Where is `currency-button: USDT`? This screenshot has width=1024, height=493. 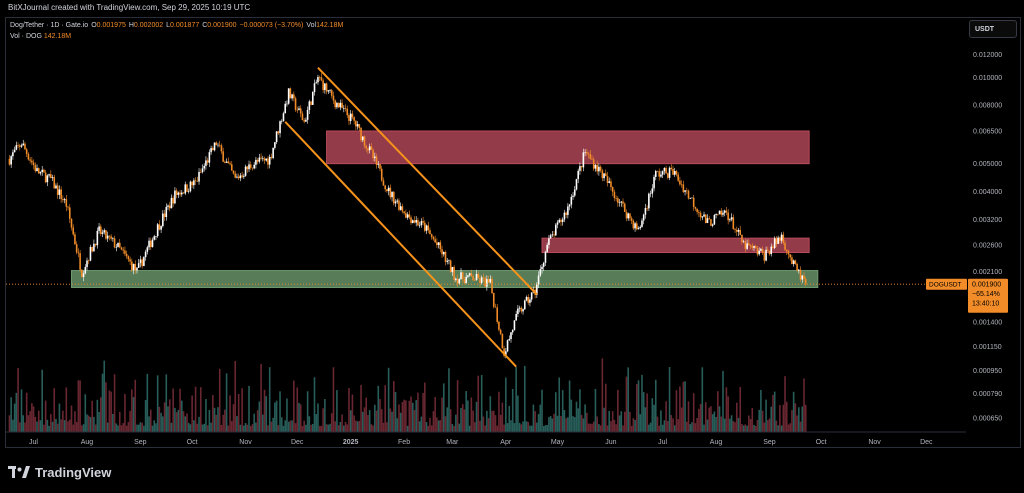 currency-button: USDT is located at coordinates (993, 29).